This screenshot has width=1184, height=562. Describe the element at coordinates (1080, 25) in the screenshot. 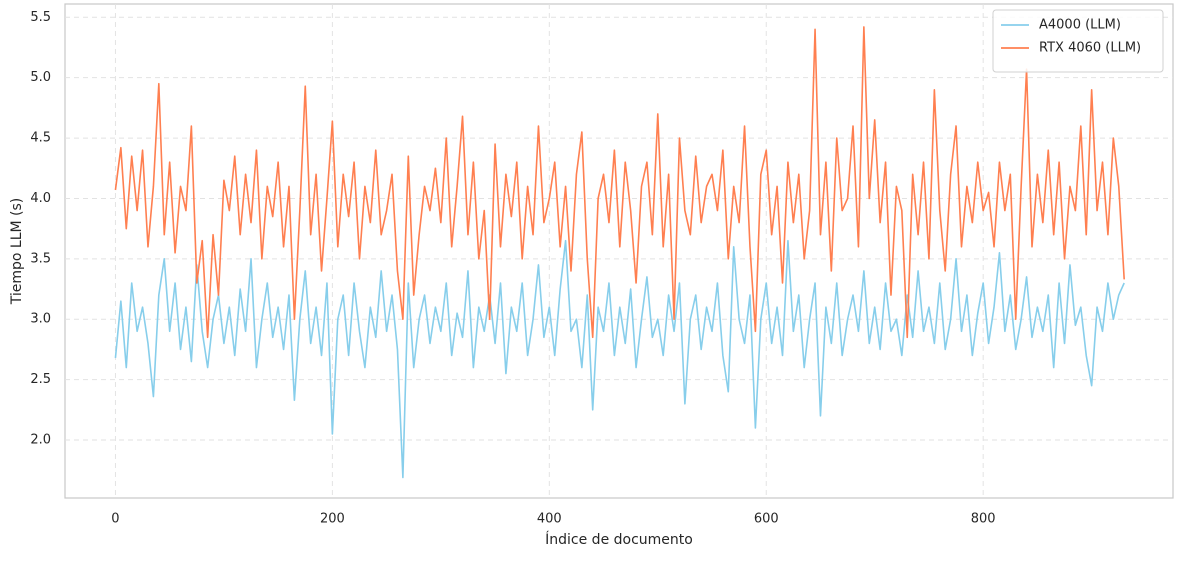

I see `legend-label: A4000 (LLM)` at that location.